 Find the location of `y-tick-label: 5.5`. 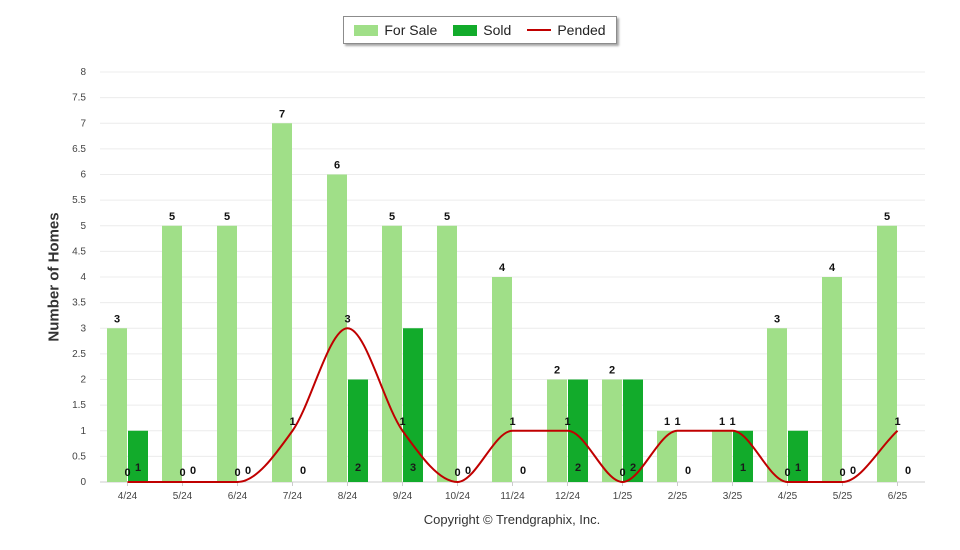

y-tick-label: 5.5 is located at coordinates (79, 200).